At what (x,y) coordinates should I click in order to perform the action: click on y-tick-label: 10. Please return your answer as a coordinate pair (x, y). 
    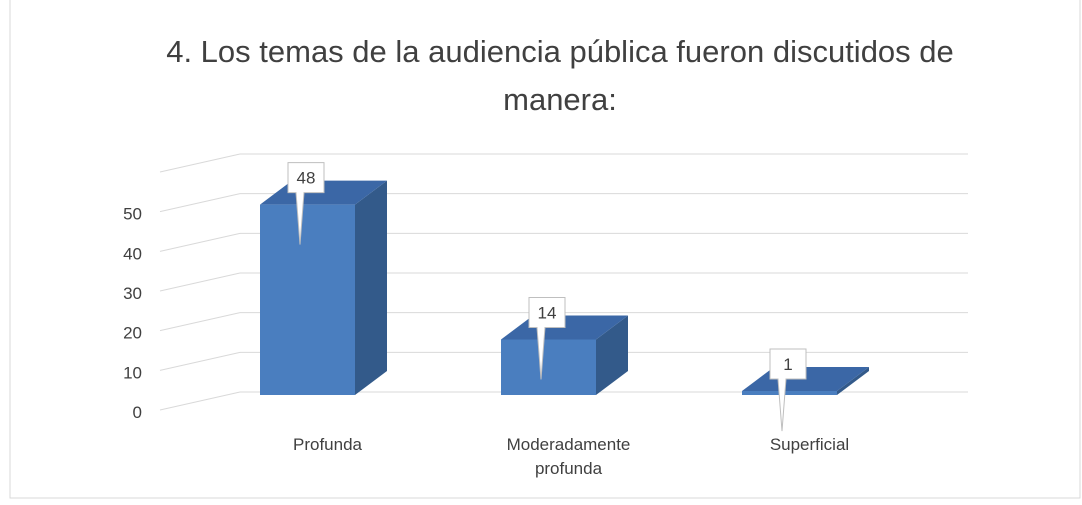
    Looking at the image, I should click on (132, 372).